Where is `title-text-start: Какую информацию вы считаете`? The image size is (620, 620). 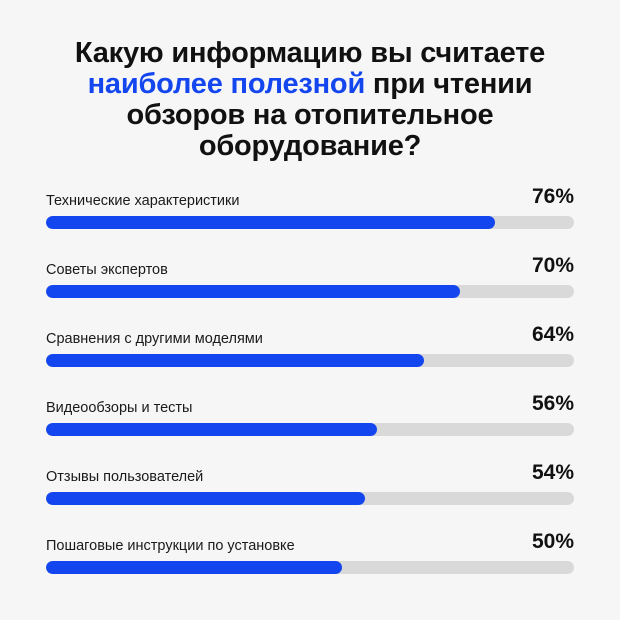
title-text-start: Какую информацию вы считаете is located at coordinates (310, 53).